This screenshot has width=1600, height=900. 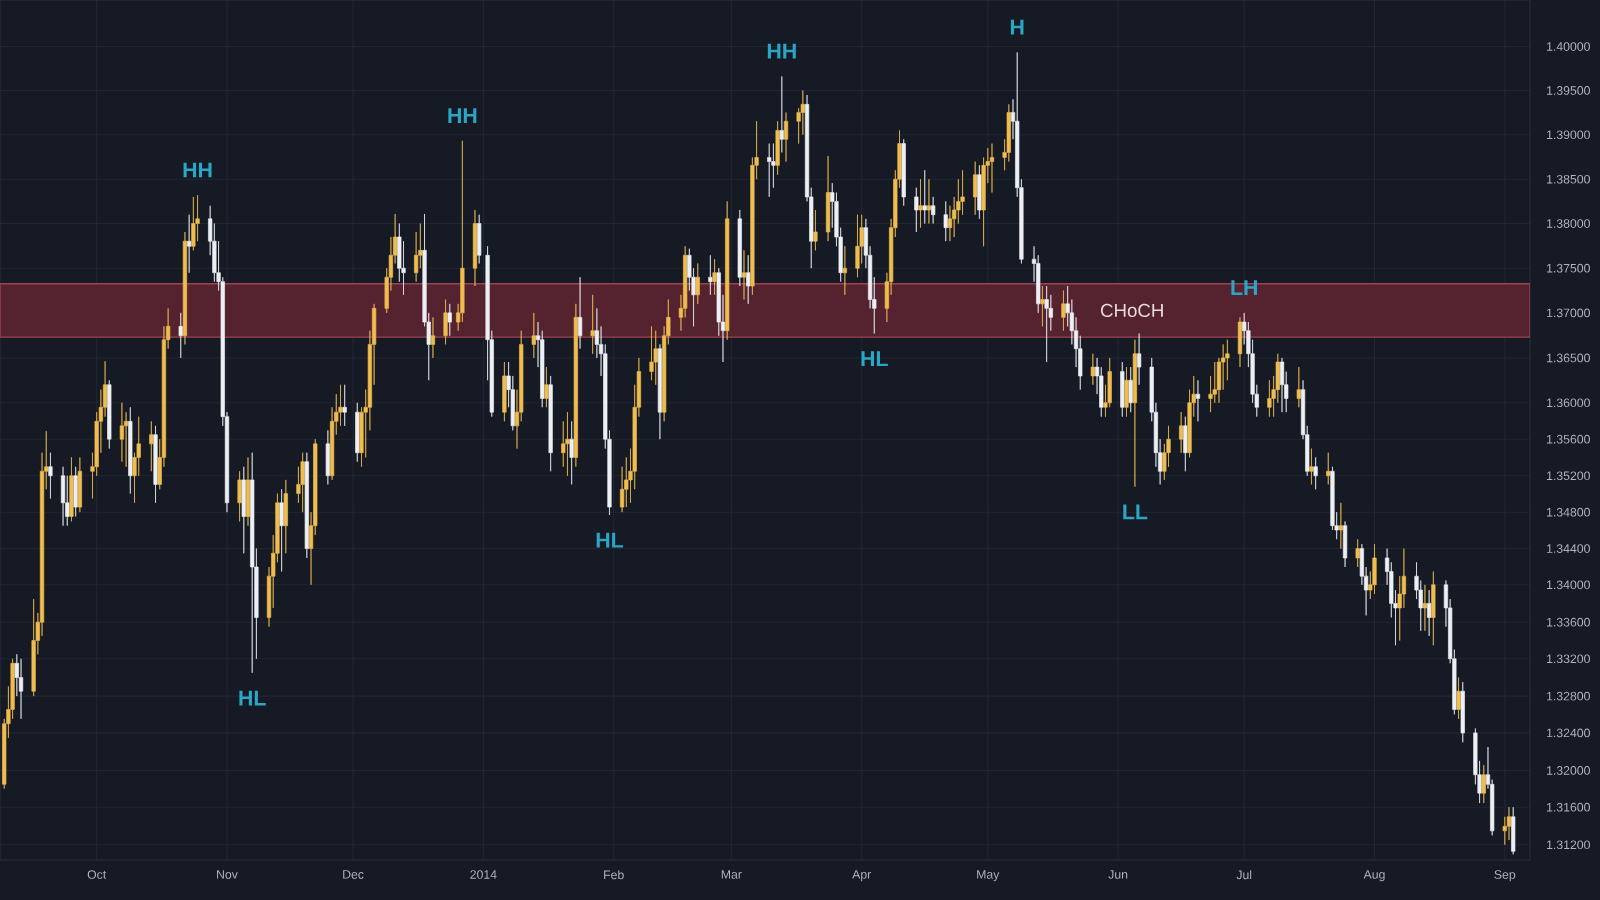 I want to click on annotation: LL, so click(x=1135, y=512).